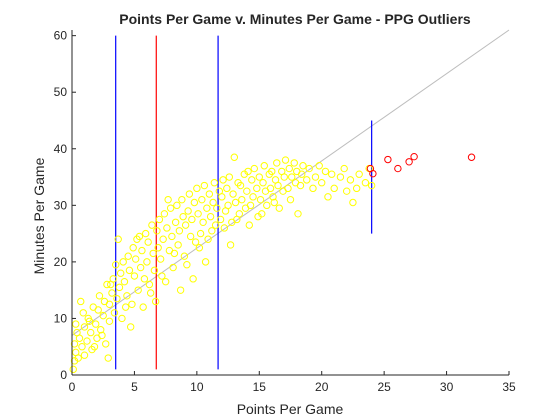 The height and width of the screenshot is (420, 560). What do you see at coordinates (61, 149) in the screenshot?
I see `y-tick-label-40: 40` at bounding box center [61, 149].